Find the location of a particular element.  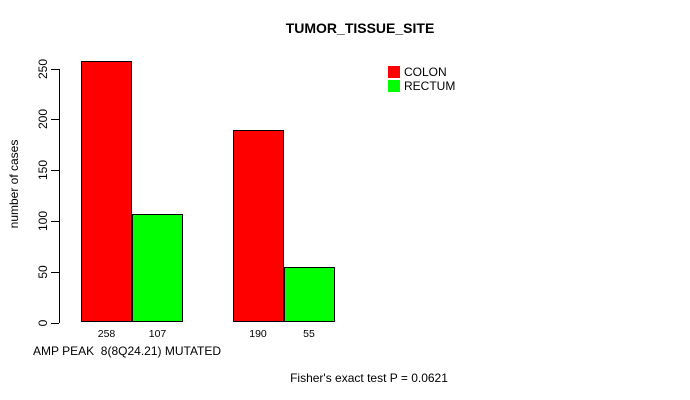

bar-value-label: 190 is located at coordinates (258, 334).